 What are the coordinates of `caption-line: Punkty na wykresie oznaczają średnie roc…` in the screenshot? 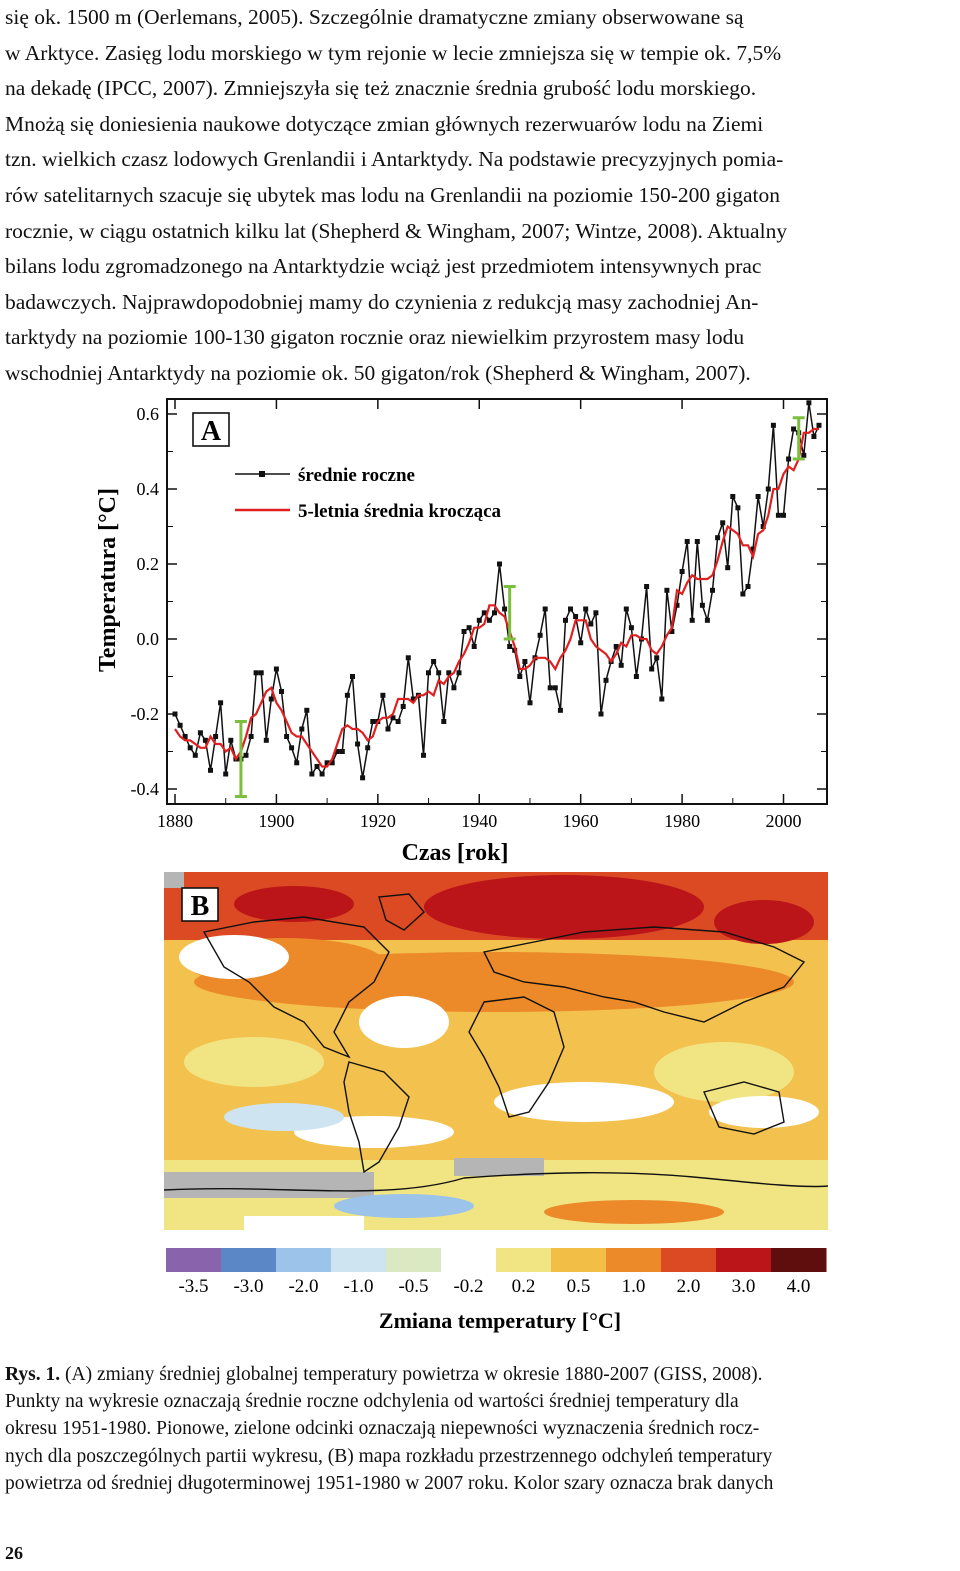 It's located at (372, 1402).